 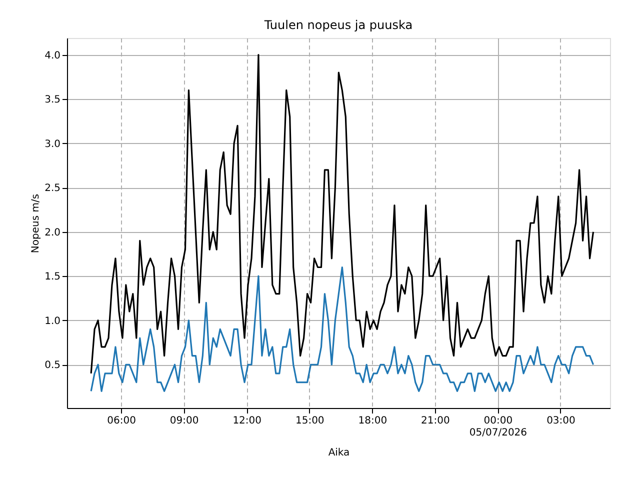 I want to click on y-tick-label: 4.0, so click(x=52, y=56).